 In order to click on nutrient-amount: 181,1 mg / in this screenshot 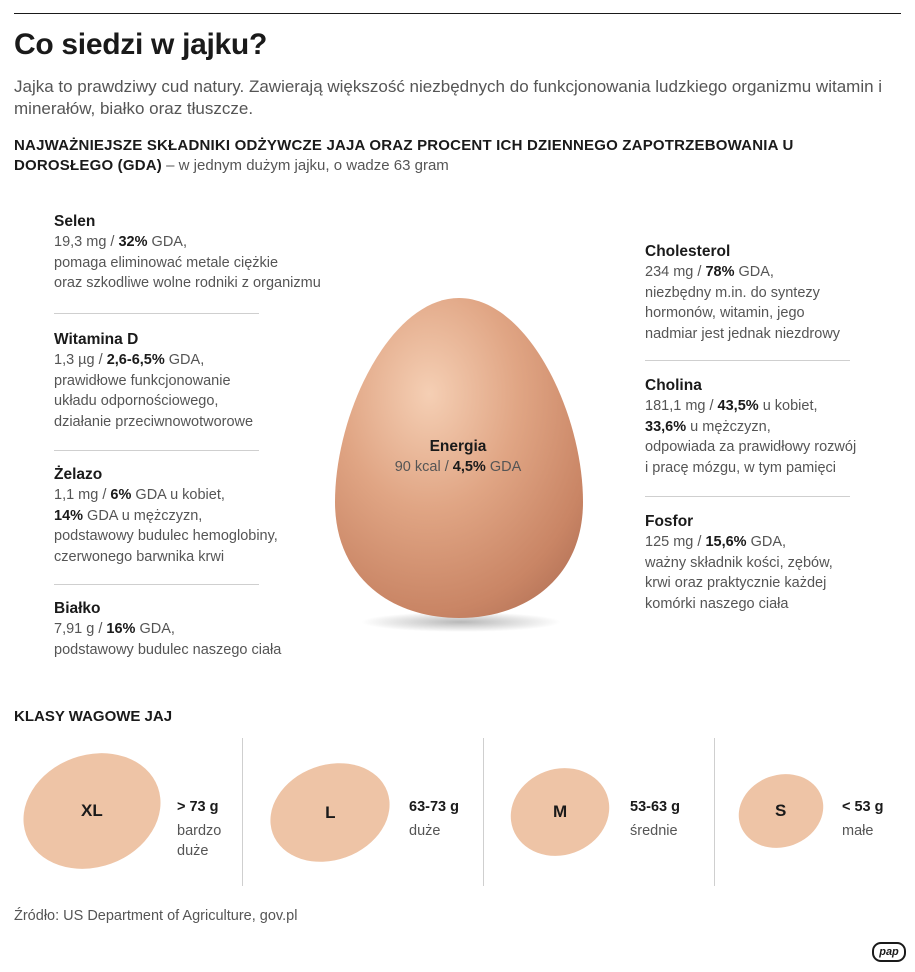, I will do `click(681, 406)`.